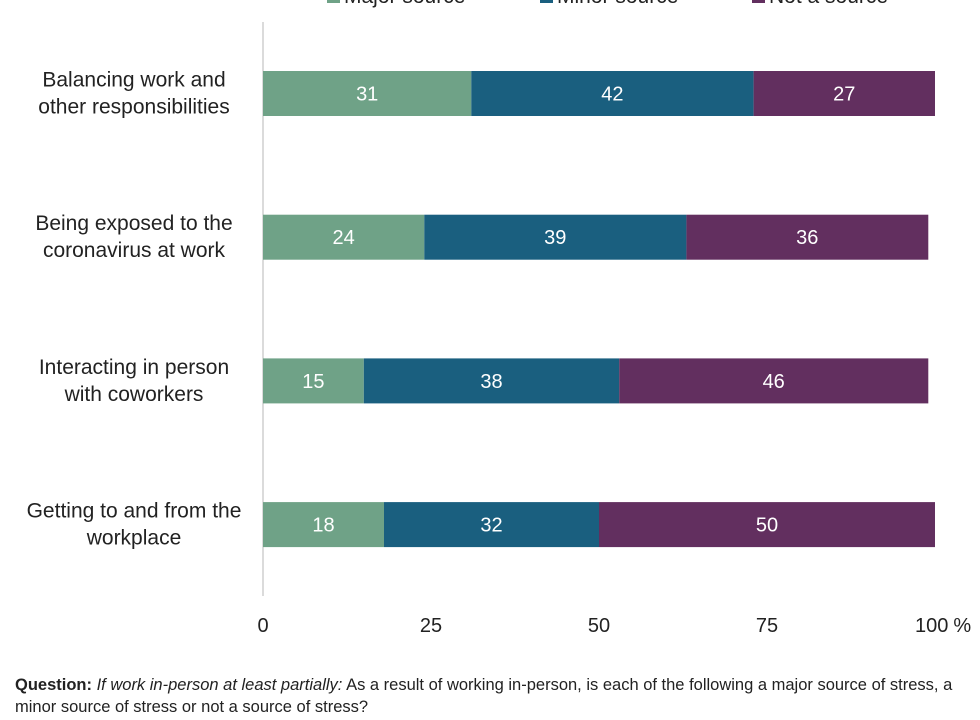  I want to click on category-label: Getting to and from the workplace, so click(134, 525).